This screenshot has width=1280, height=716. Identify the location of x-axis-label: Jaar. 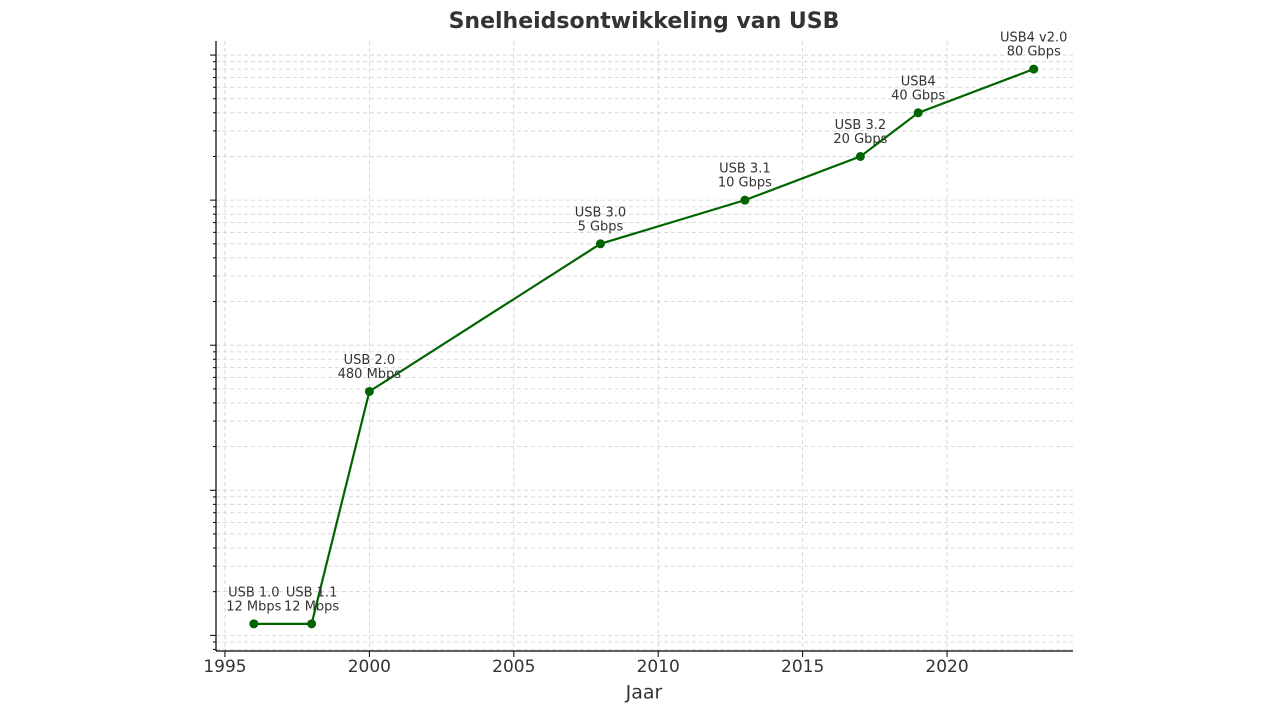
(644, 693).